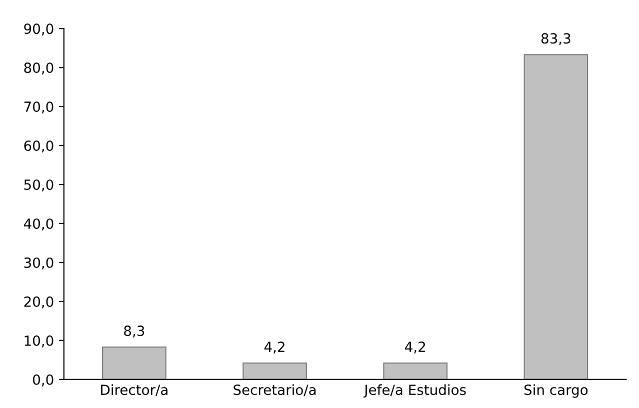 The height and width of the screenshot is (408, 639). Describe the element at coordinates (39, 30) in the screenshot. I see `y-tick-label: 90,0` at that location.